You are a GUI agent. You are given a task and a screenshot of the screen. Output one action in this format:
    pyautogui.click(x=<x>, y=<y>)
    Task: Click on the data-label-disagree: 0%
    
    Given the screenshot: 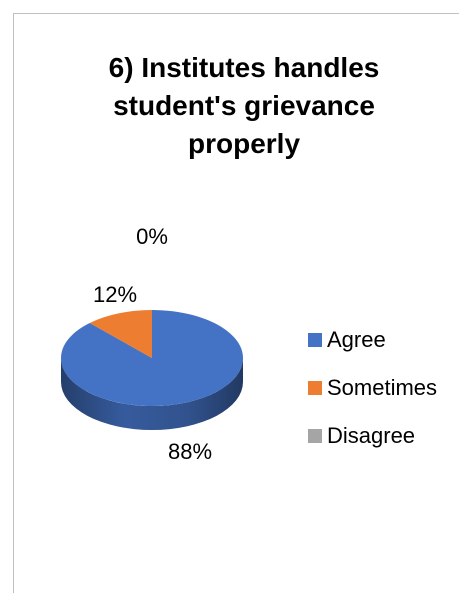 What is the action you would take?
    pyautogui.click(x=152, y=236)
    